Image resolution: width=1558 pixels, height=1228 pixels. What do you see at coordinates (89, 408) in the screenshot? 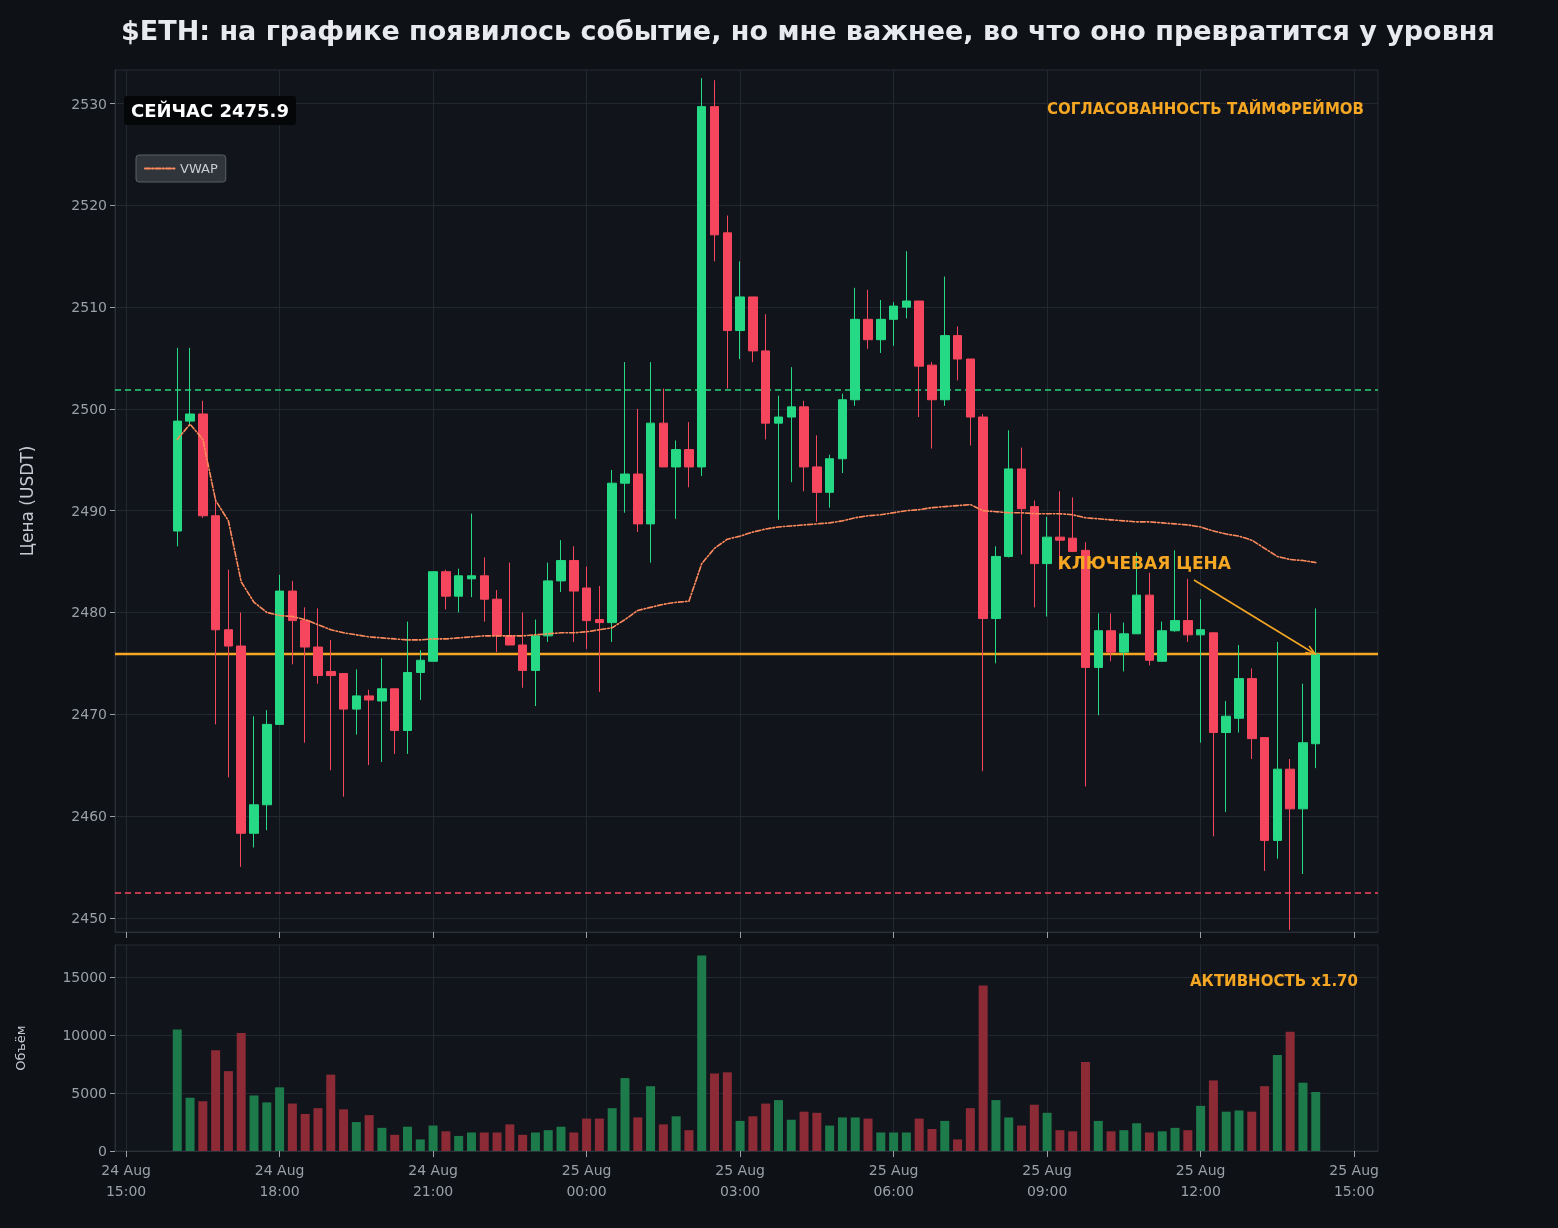
I see `y-tick-label: 2500` at bounding box center [89, 408].